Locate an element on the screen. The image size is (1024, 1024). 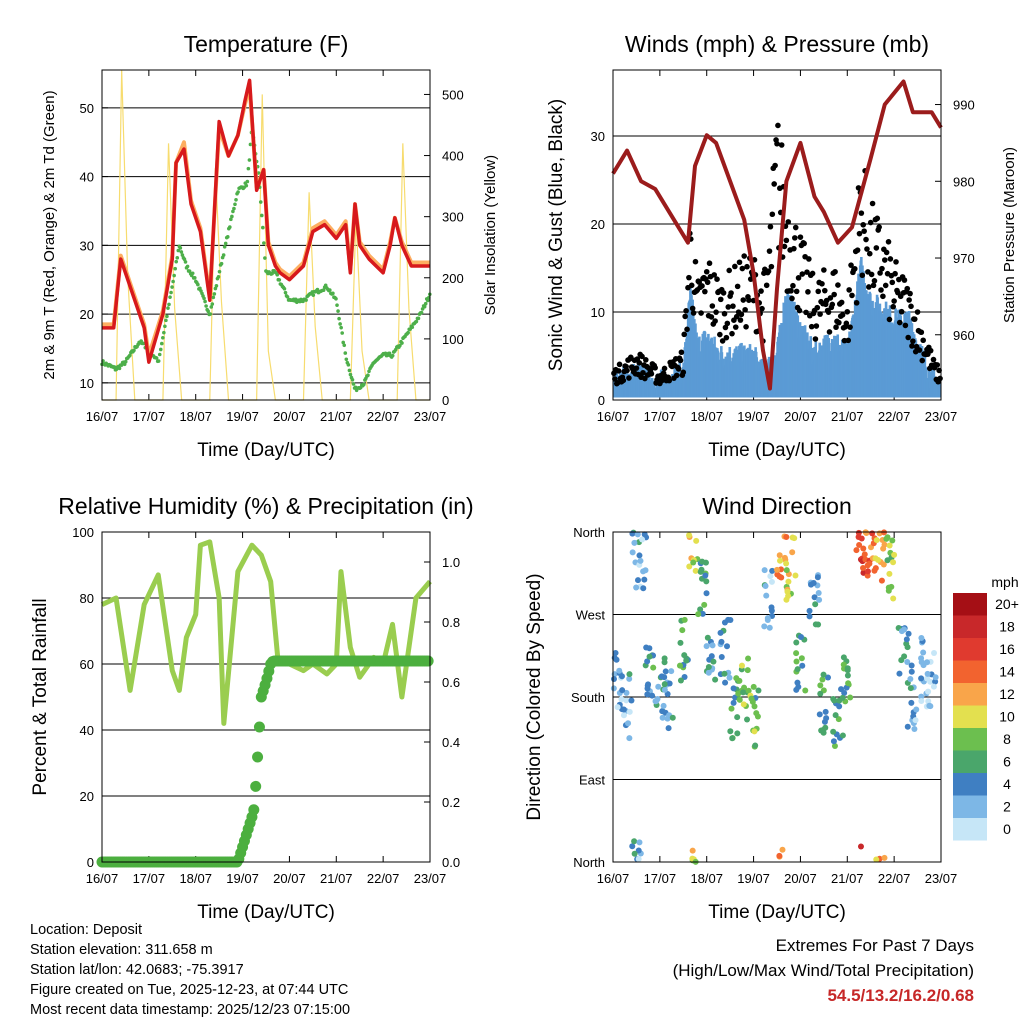
y2-tick-label: 960 is located at coordinates (964, 335).